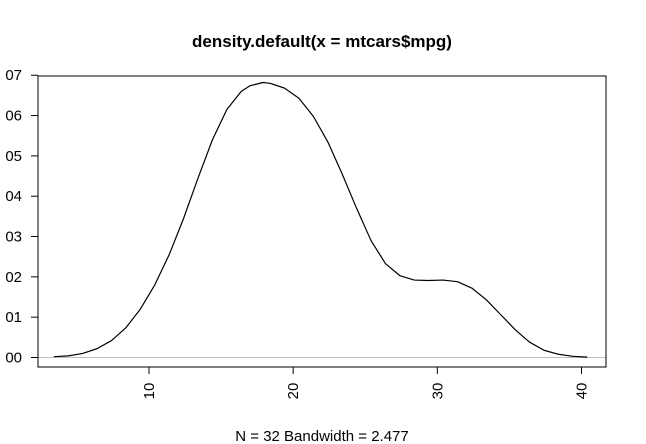  I want to click on y-axis: 00 01 02 03 04 05 06 07, so click(21, 217).